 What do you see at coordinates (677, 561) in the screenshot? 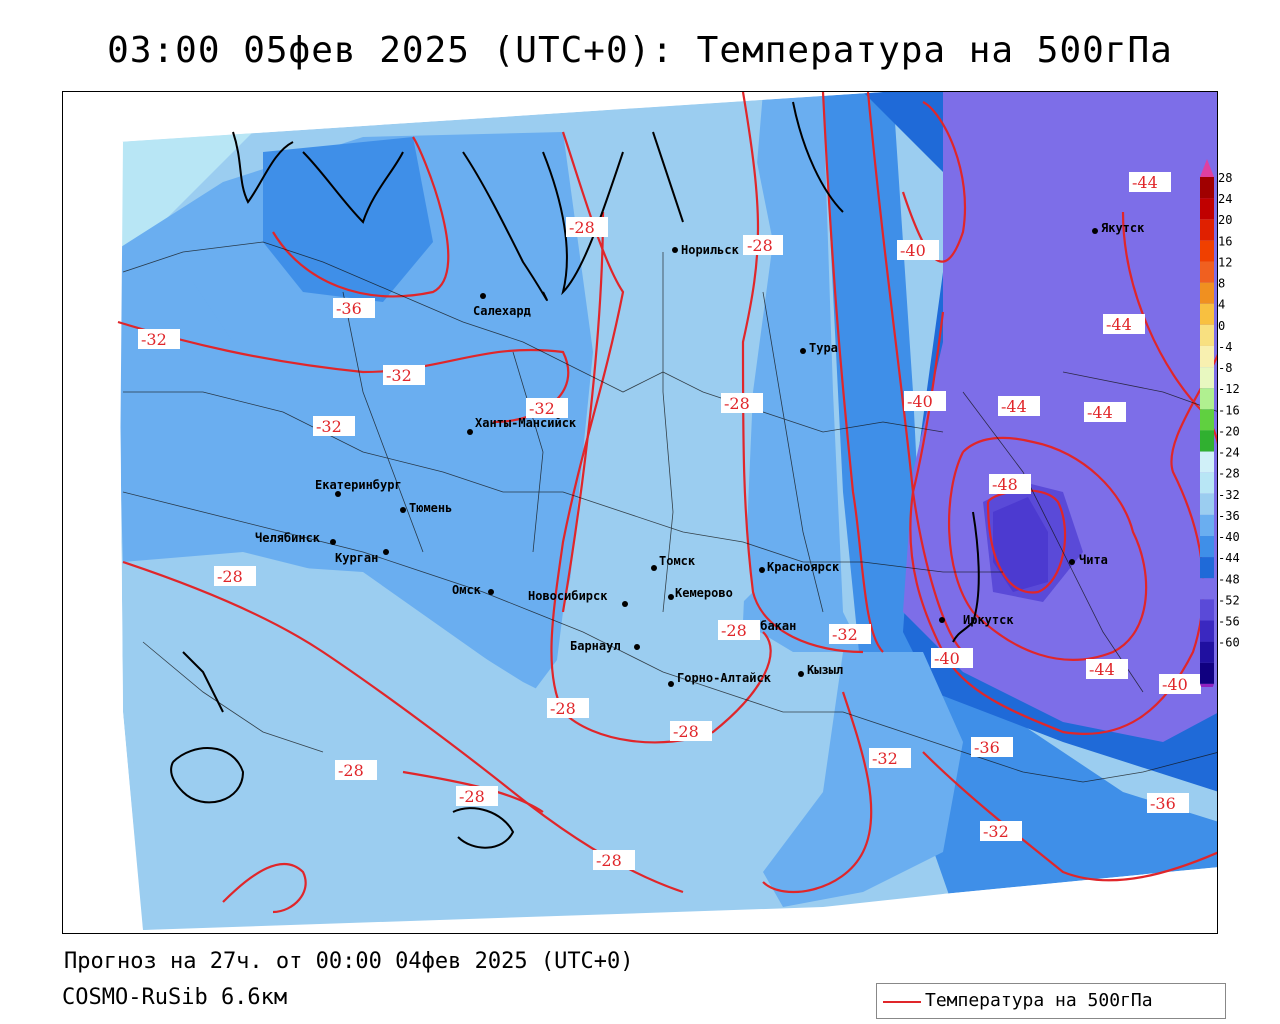
I see `city-label-tomsk: Томск` at bounding box center [677, 561].